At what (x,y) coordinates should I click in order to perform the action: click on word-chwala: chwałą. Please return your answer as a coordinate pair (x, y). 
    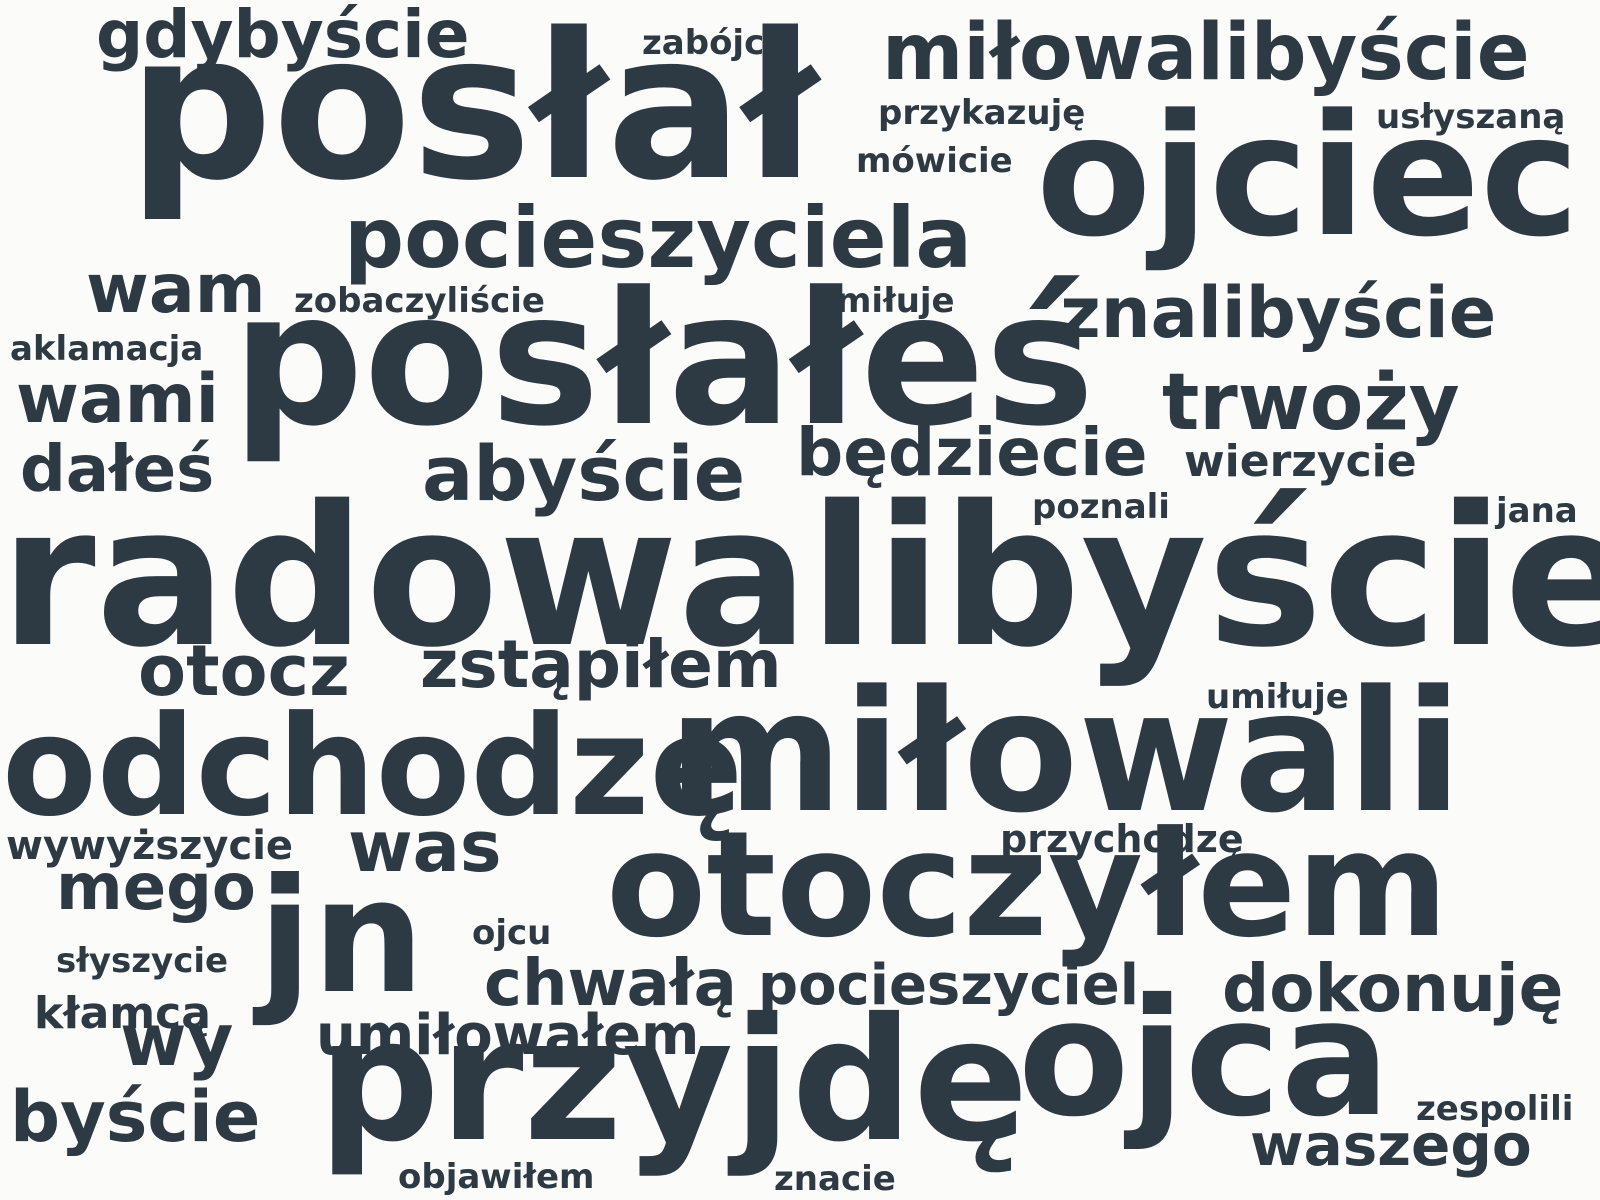
    Looking at the image, I should click on (610, 984).